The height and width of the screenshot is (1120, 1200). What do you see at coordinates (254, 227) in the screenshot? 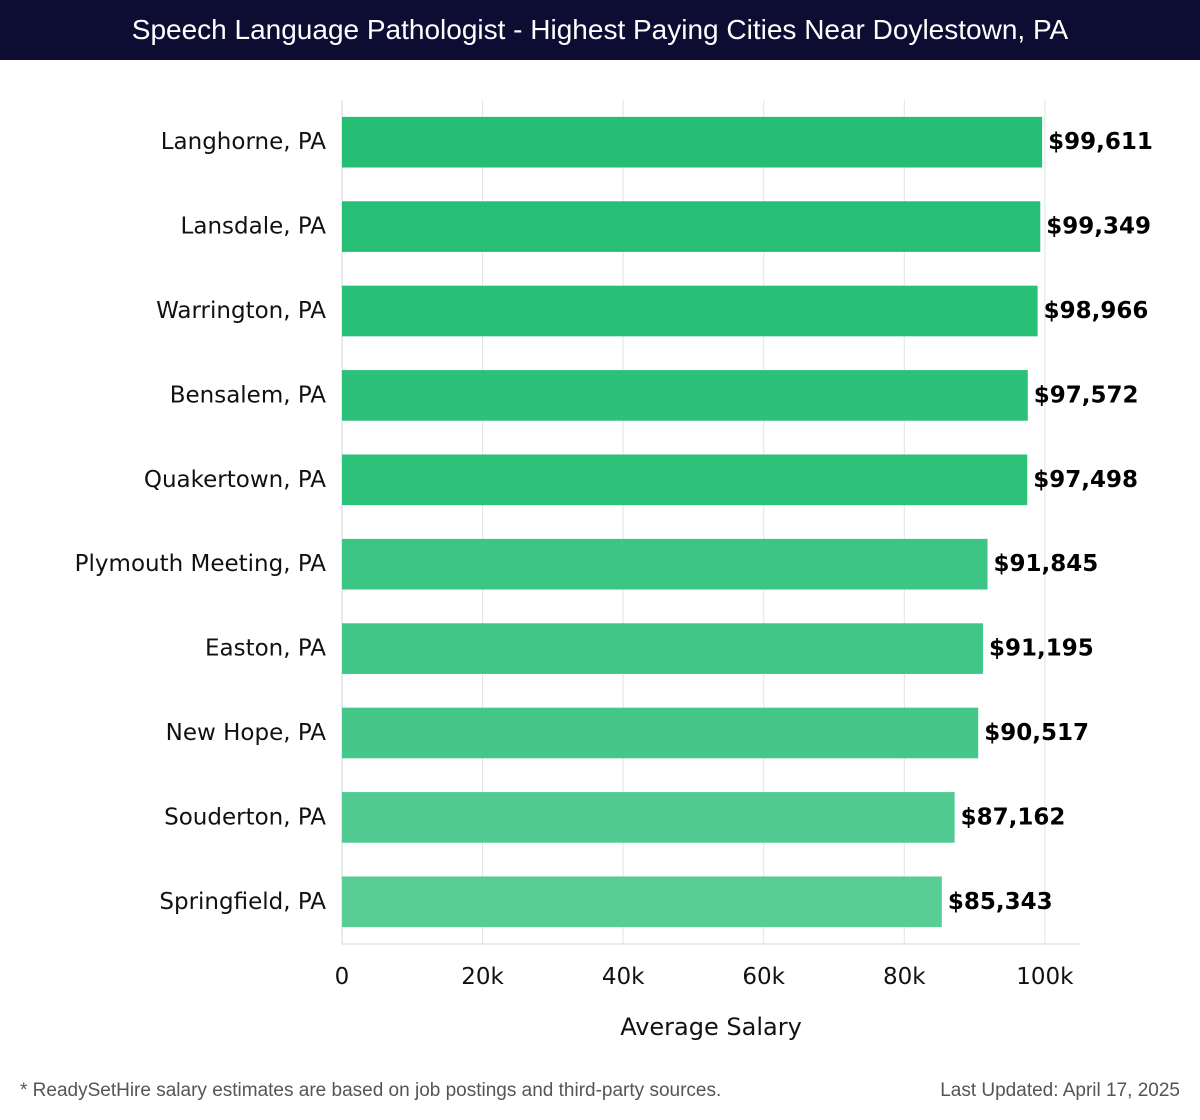
I see `category-label: Lansdale, PA` at bounding box center [254, 227].